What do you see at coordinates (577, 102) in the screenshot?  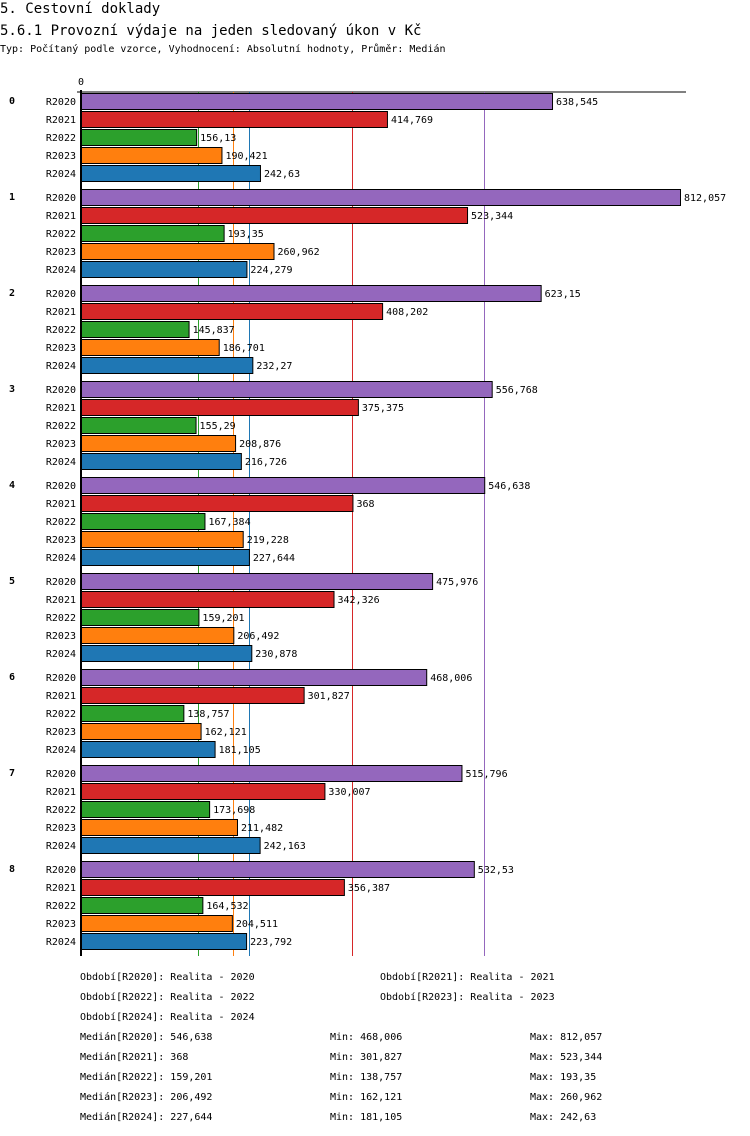 I see `data-label: 638,545` at bounding box center [577, 102].